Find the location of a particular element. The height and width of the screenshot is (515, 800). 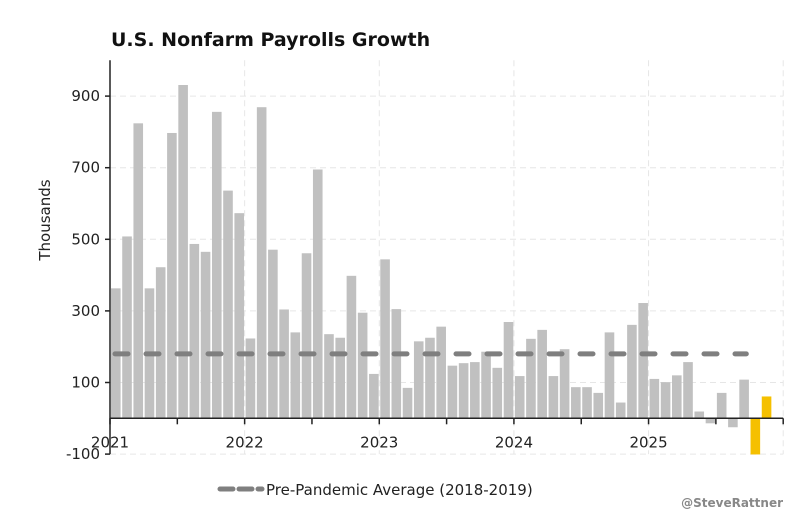

x-tick-label: 2023 is located at coordinates (379, 442).